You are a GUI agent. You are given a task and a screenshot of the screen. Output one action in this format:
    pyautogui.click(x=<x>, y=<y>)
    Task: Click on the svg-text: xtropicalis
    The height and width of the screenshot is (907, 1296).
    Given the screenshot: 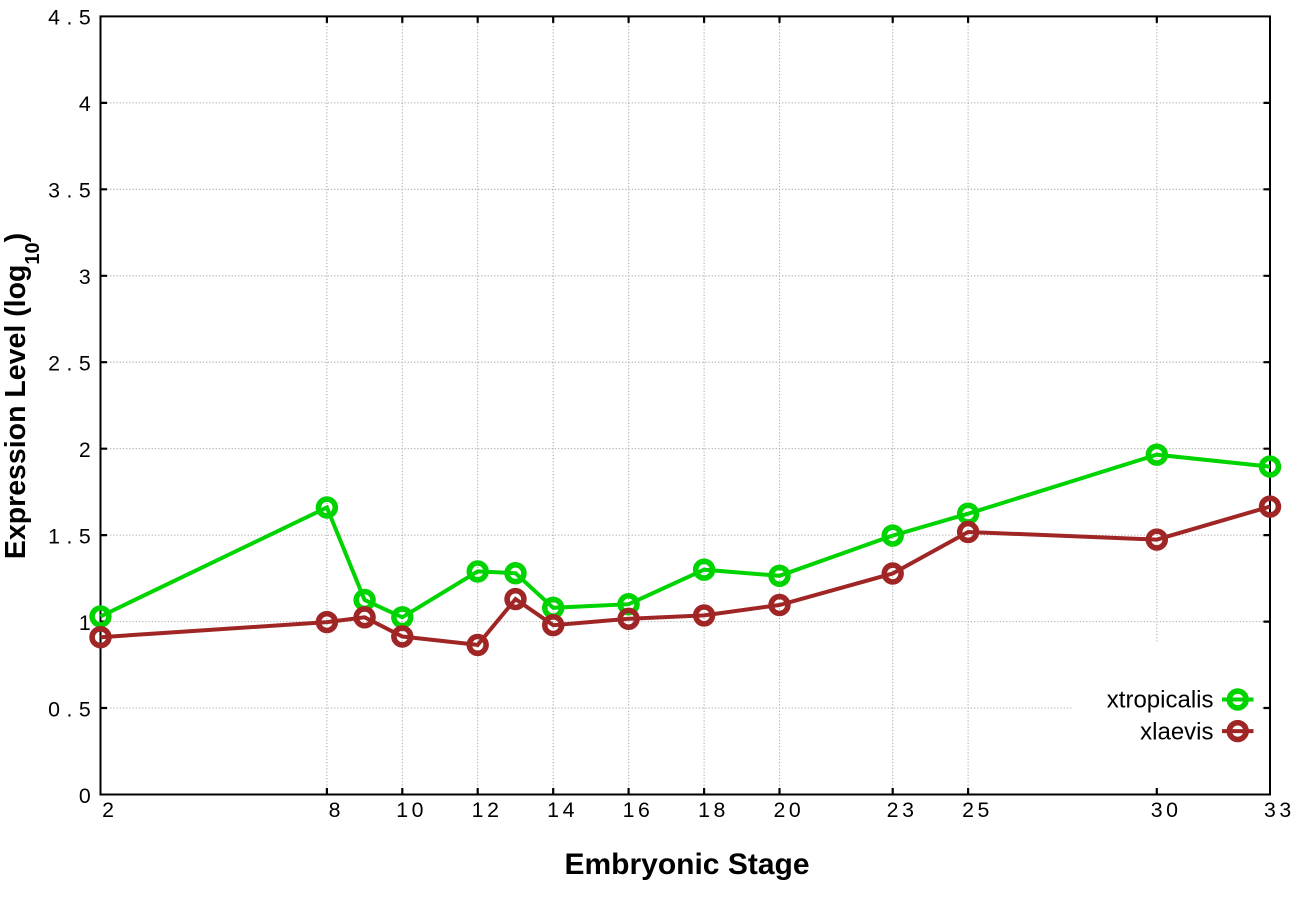 What is the action you would take?
    pyautogui.click(x=1160, y=700)
    